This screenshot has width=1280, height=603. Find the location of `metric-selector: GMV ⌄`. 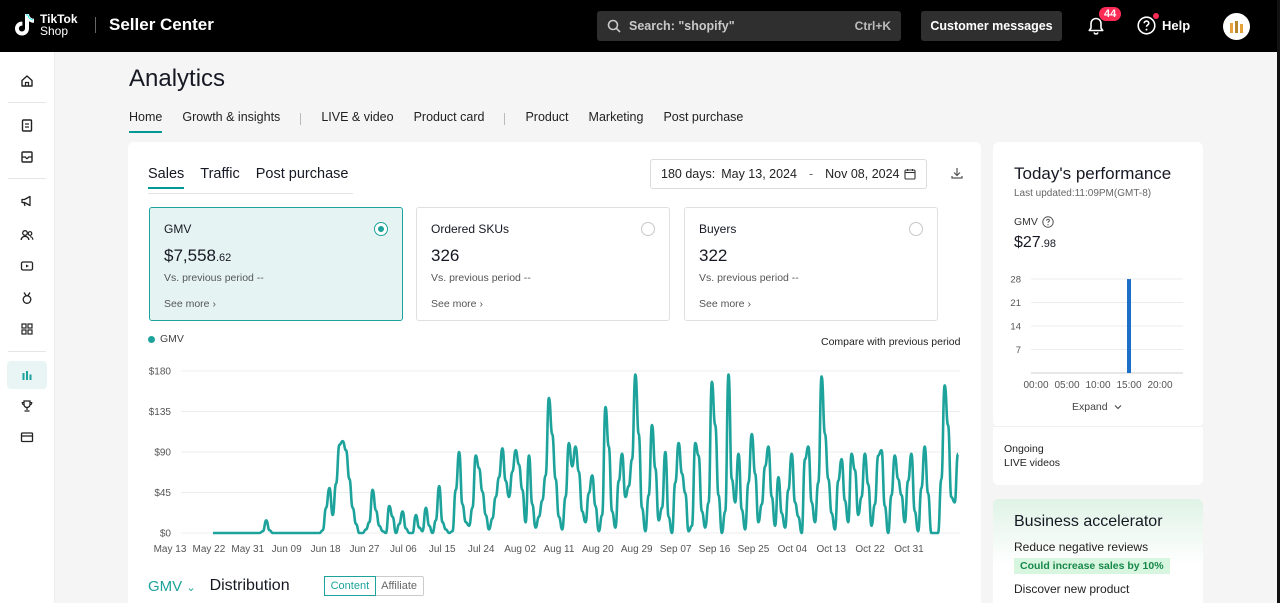

metric-selector: GMV ⌄ is located at coordinates (172, 586).